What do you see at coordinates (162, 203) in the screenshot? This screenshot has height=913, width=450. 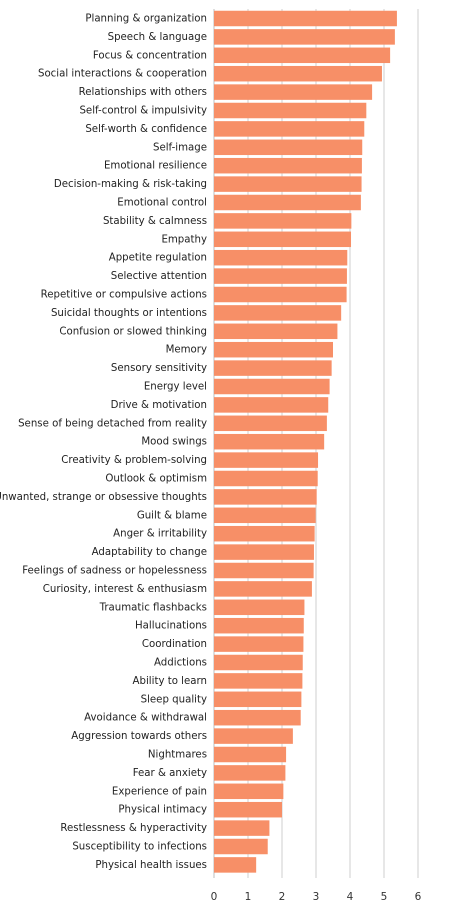 I see `category-label: Emotional control` at bounding box center [162, 203].